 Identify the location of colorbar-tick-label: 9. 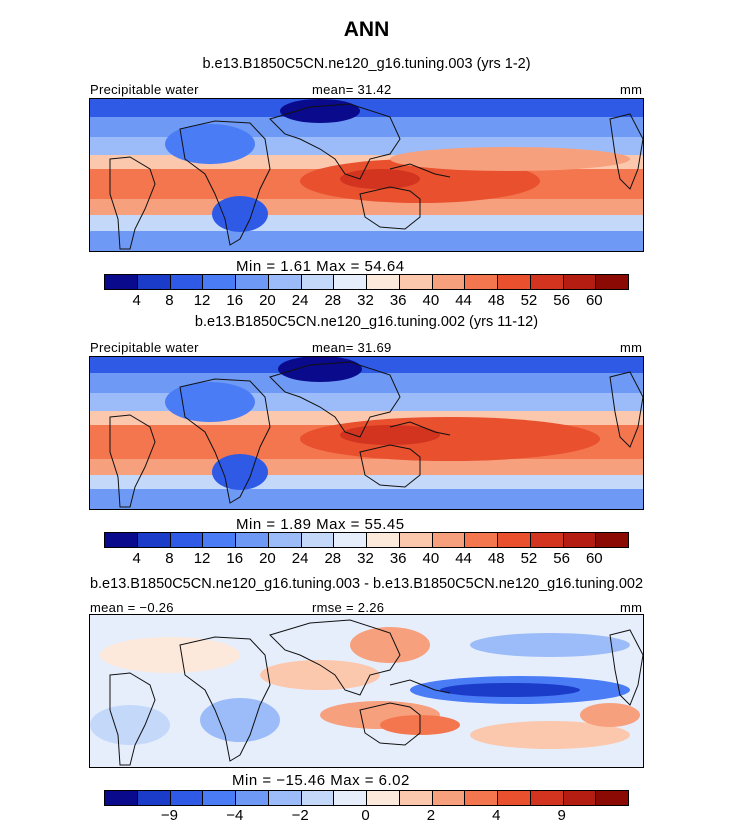
(561, 815).